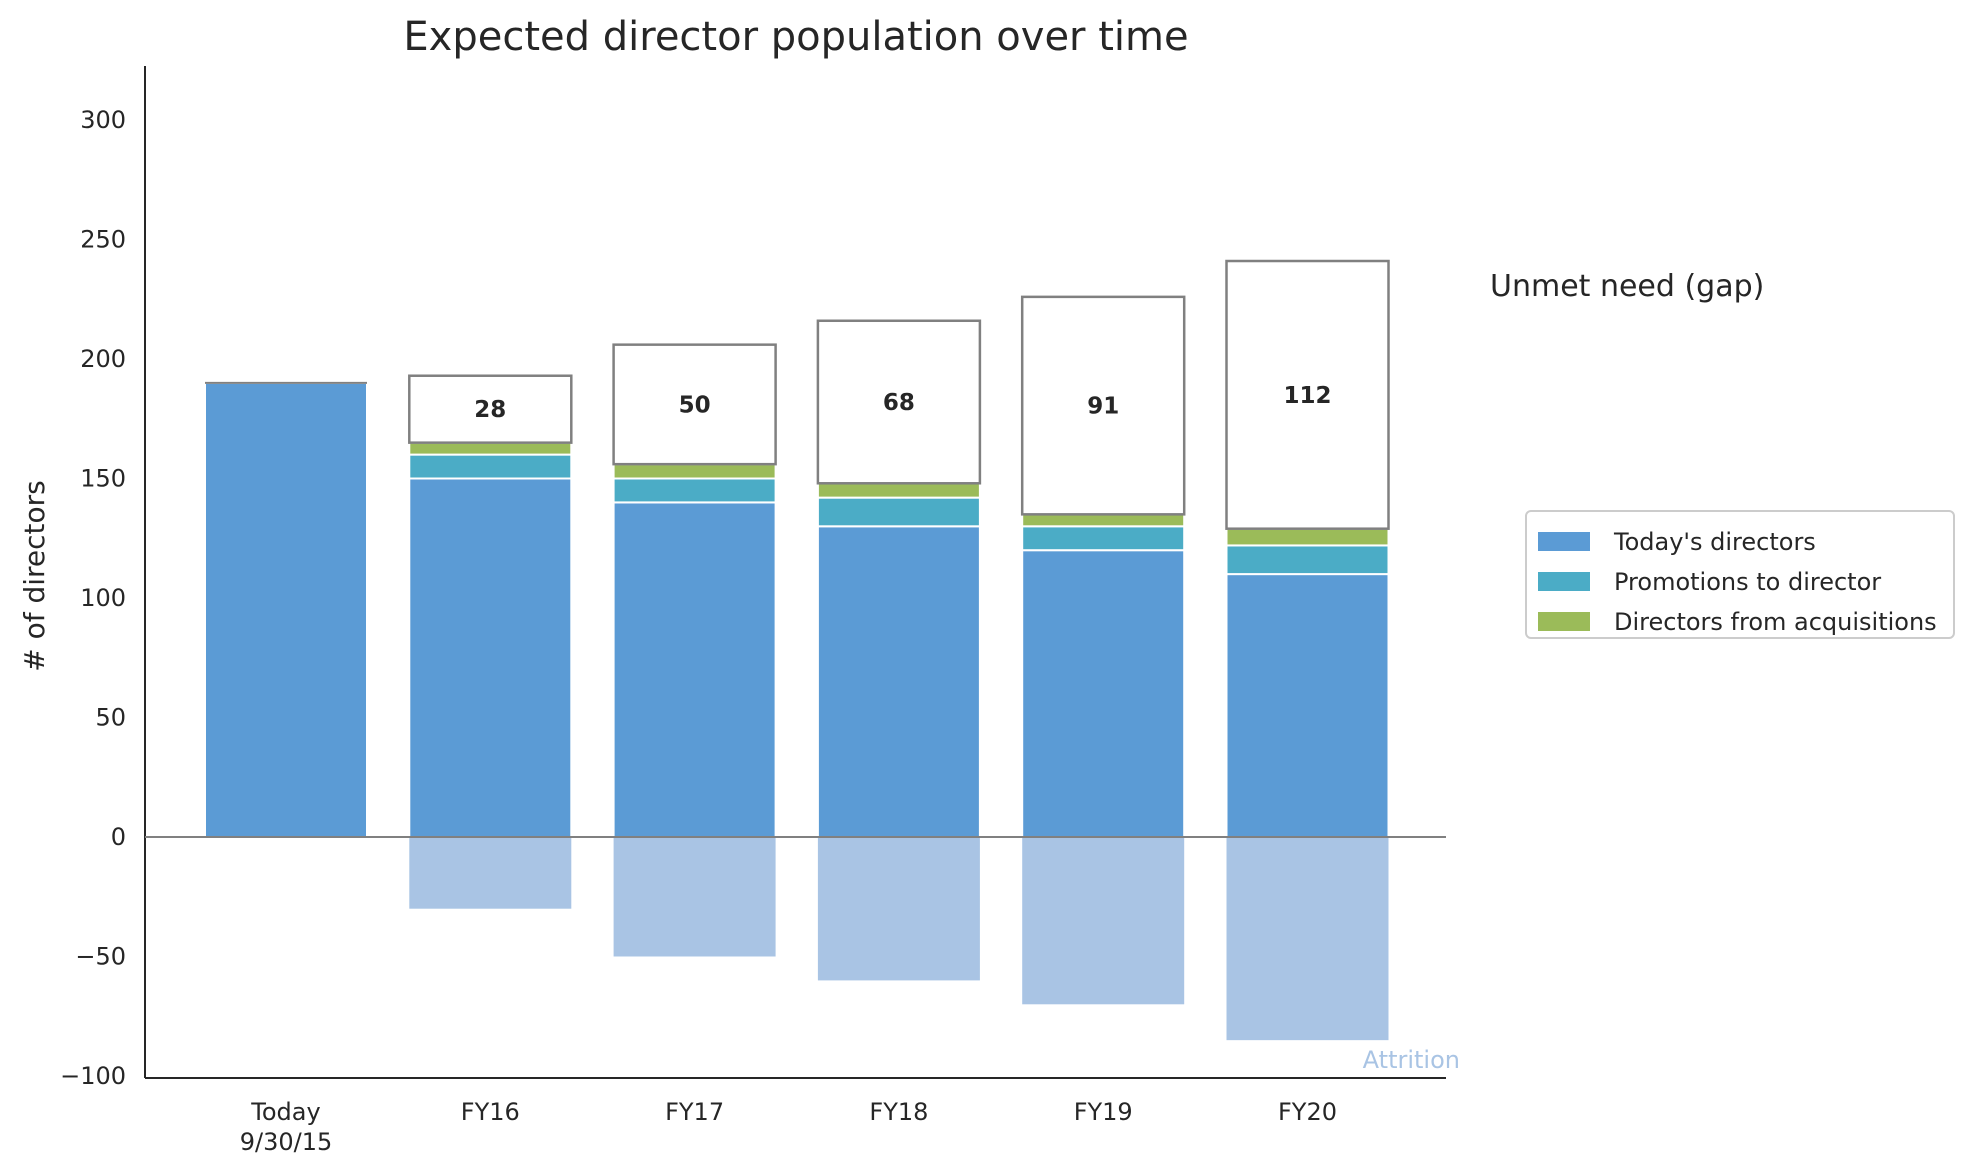  I want to click on y-tick-label: 250, so click(103, 240).